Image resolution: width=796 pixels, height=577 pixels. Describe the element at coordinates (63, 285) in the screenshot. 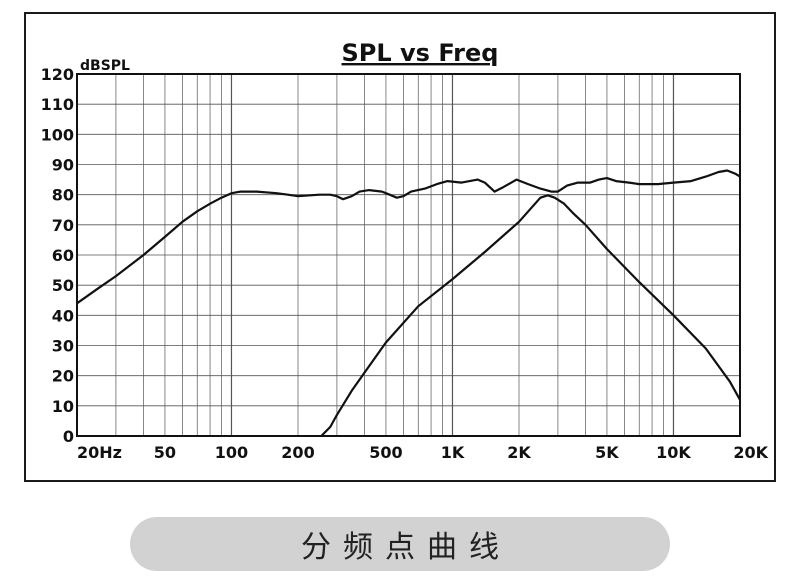

I see `y-tick-label: 50` at that location.